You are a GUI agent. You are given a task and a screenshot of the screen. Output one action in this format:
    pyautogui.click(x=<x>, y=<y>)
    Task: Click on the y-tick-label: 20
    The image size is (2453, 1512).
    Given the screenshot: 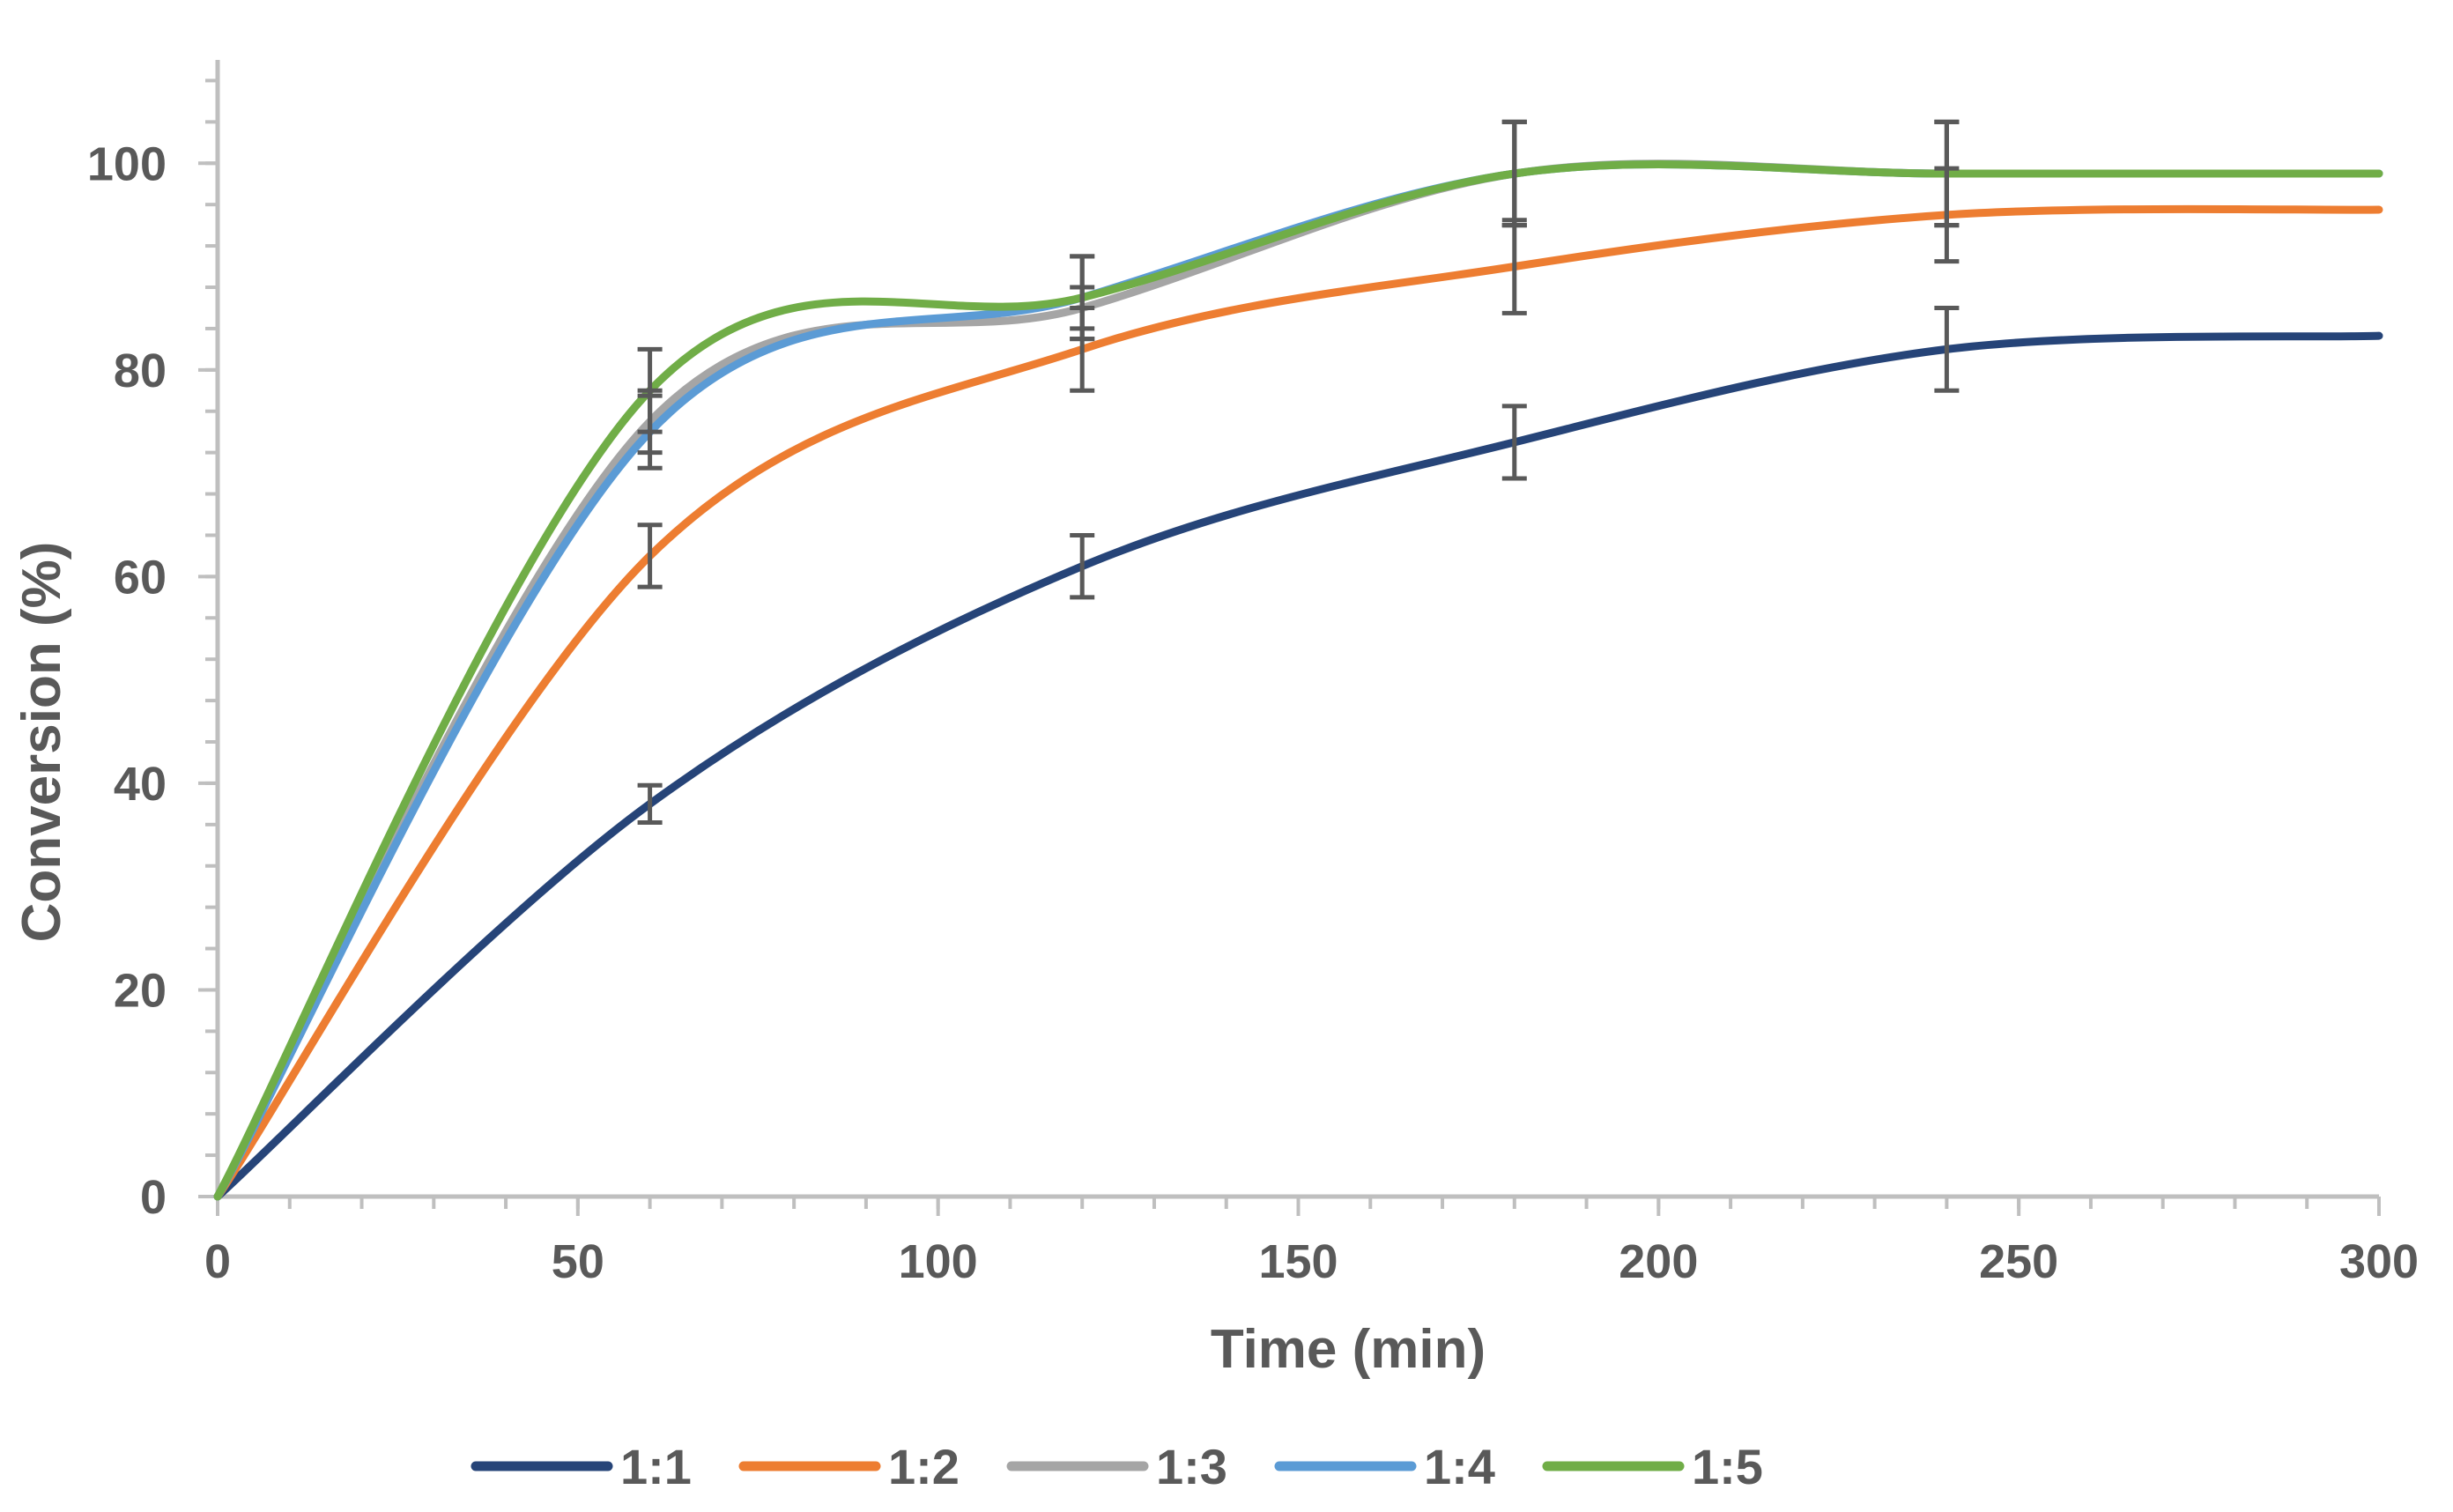 What is the action you would take?
    pyautogui.click(x=140, y=990)
    